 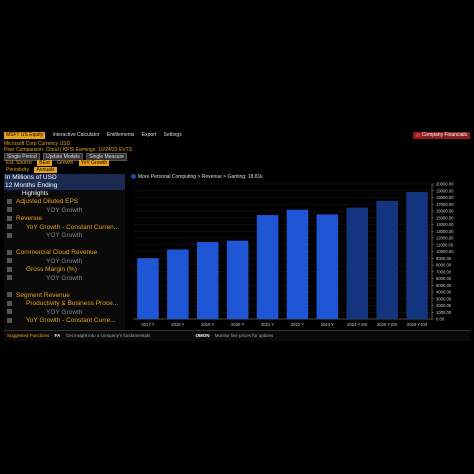 What do you see at coordinates (445, 251) in the screenshot?
I see `y-tick-label: 10000.00` at bounding box center [445, 251].